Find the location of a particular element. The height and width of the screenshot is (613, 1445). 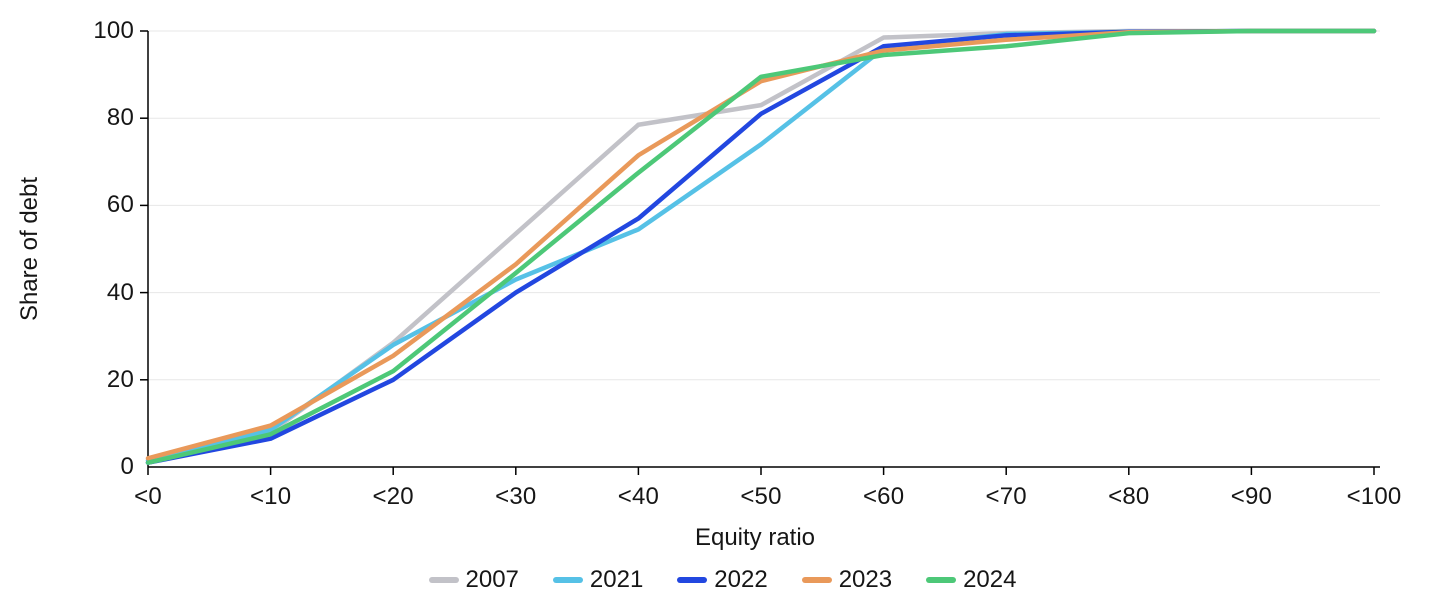

y-tick-label-60: 60 is located at coordinates (120, 205).